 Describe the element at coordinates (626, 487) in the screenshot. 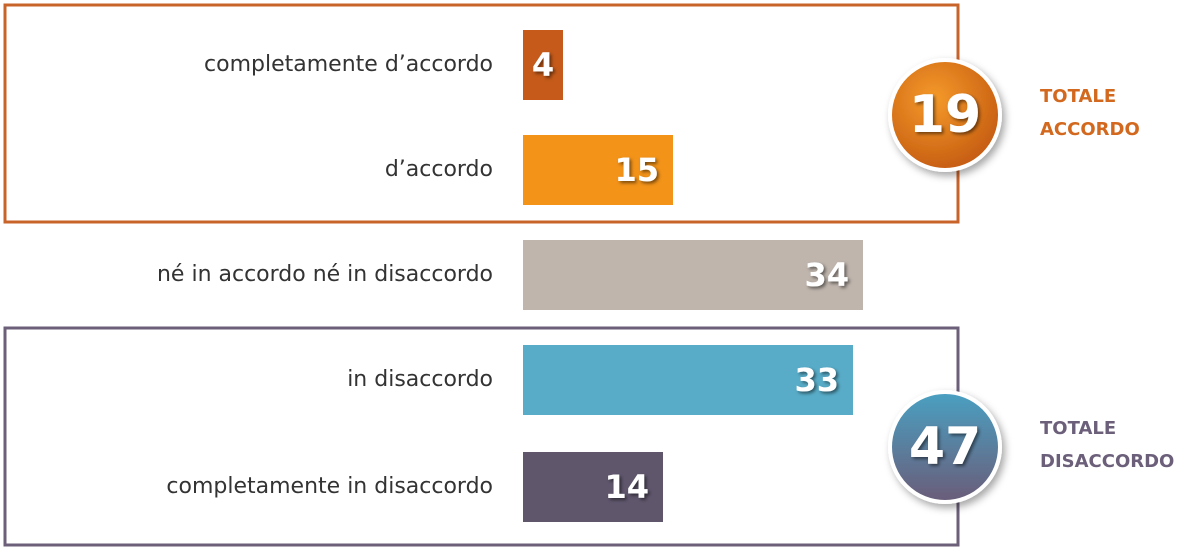

I see `value-label: 14` at that location.